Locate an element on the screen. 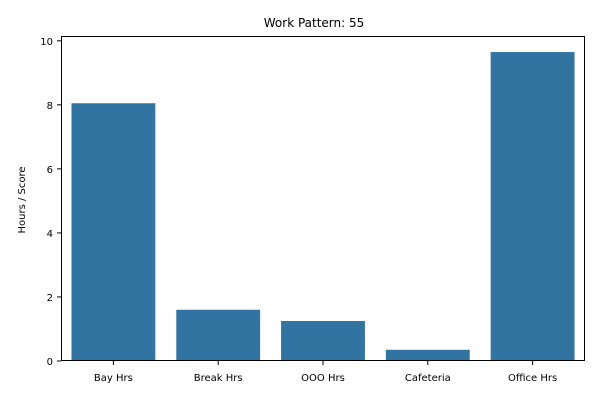 The width and height of the screenshot is (600, 400). y-tick-label: 6 is located at coordinates (50, 170).